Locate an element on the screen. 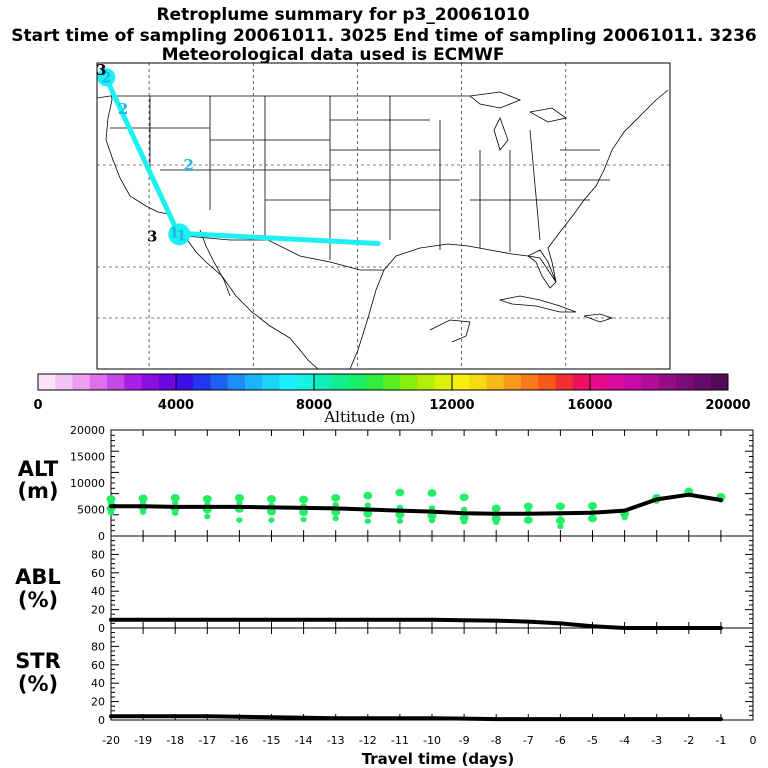  str-label: STR is located at coordinates (38, 661).